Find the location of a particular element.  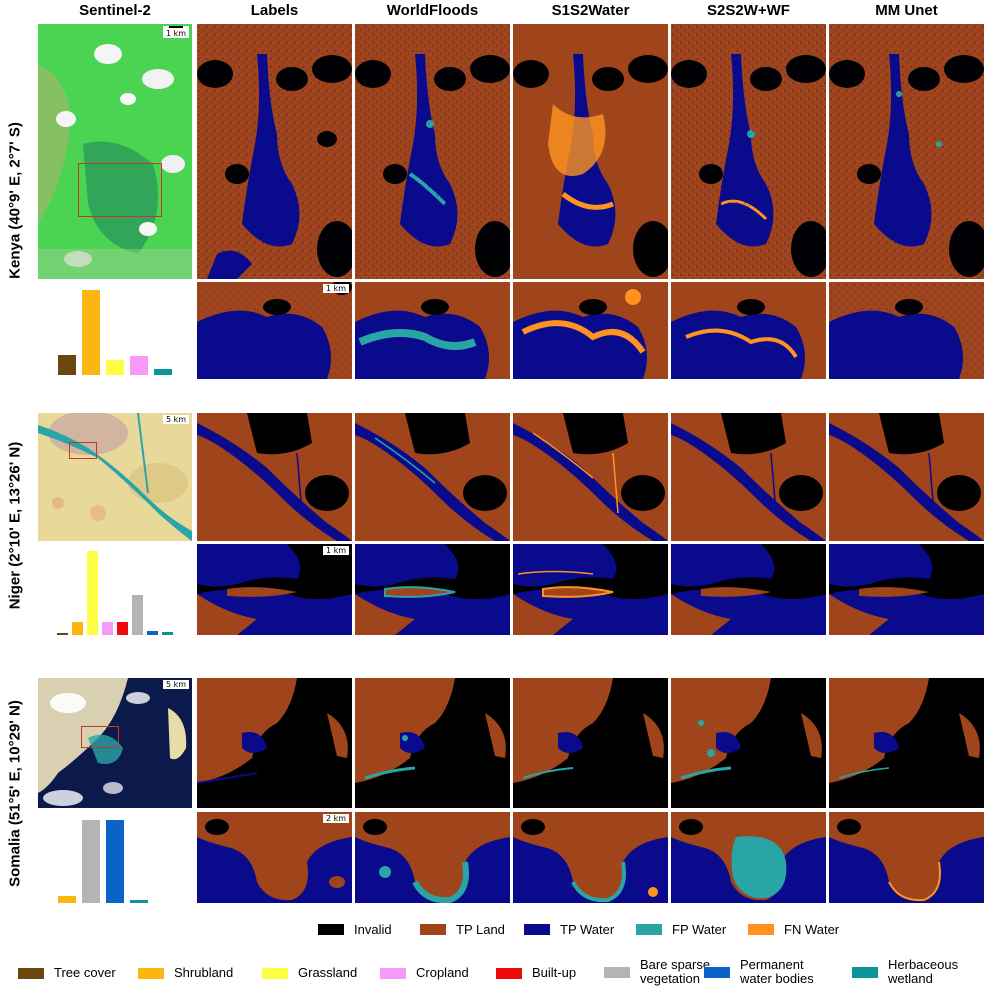

legend-label: Bare sparse vegetation is located at coordinates (675, 971).